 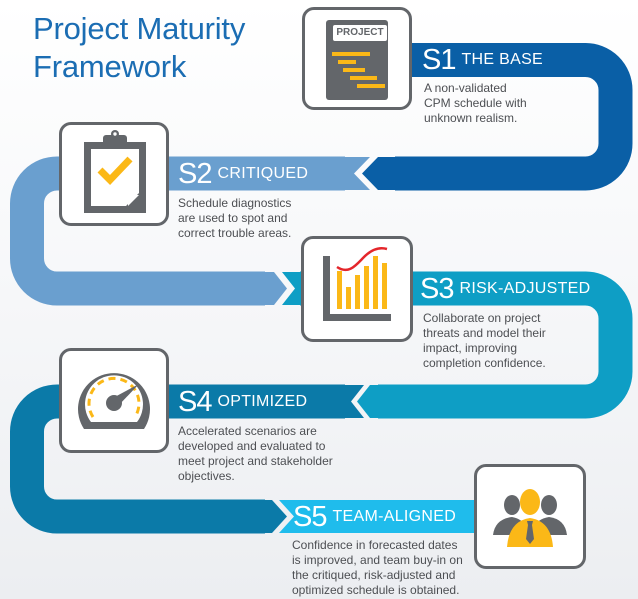 I want to click on desc-line: completion confidence., so click(x=484, y=363).